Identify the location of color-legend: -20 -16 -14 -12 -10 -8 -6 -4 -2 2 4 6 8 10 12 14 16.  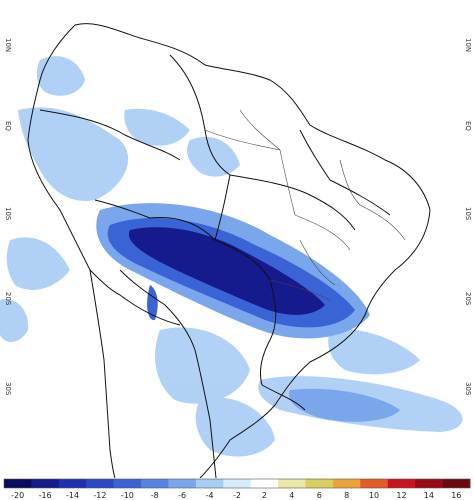
(237, 489).